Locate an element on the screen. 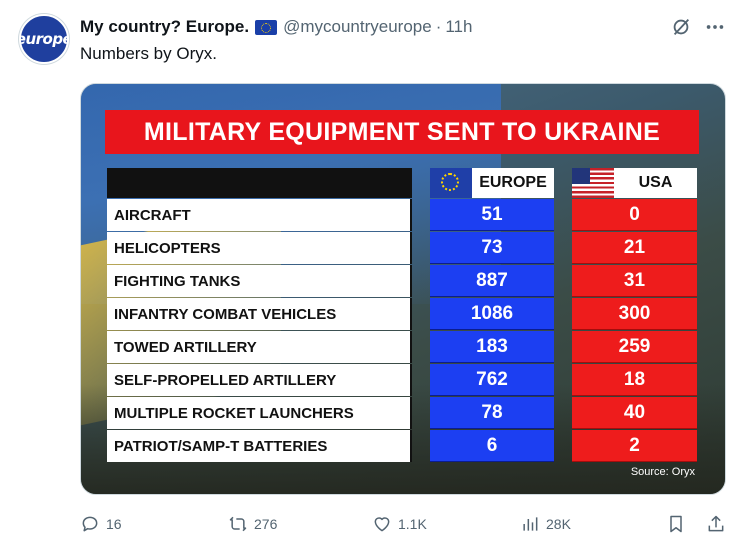 The image size is (735, 552). equipment-label: SELF-PROPELLED ARTILLERY is located at coordinates (259, 380).